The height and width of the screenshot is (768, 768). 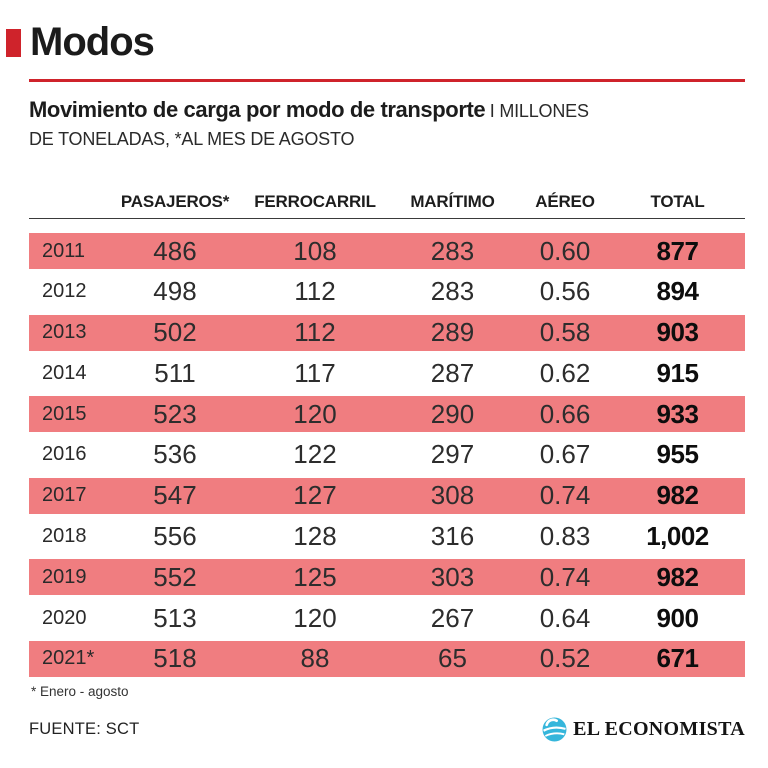 I want to click on table-row: 2016 536 122 297 0.67 955, so click(x=387, y=454).